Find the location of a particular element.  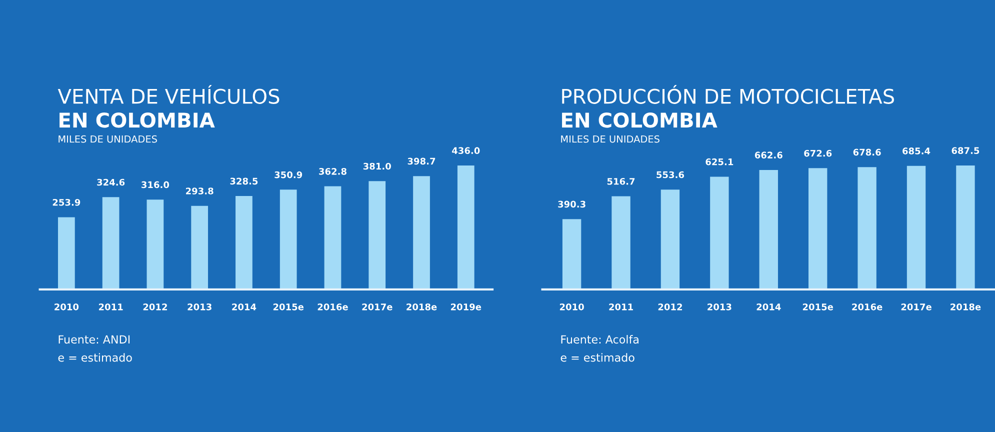

data-label: 436.0 is located at coordinates (466, 150).